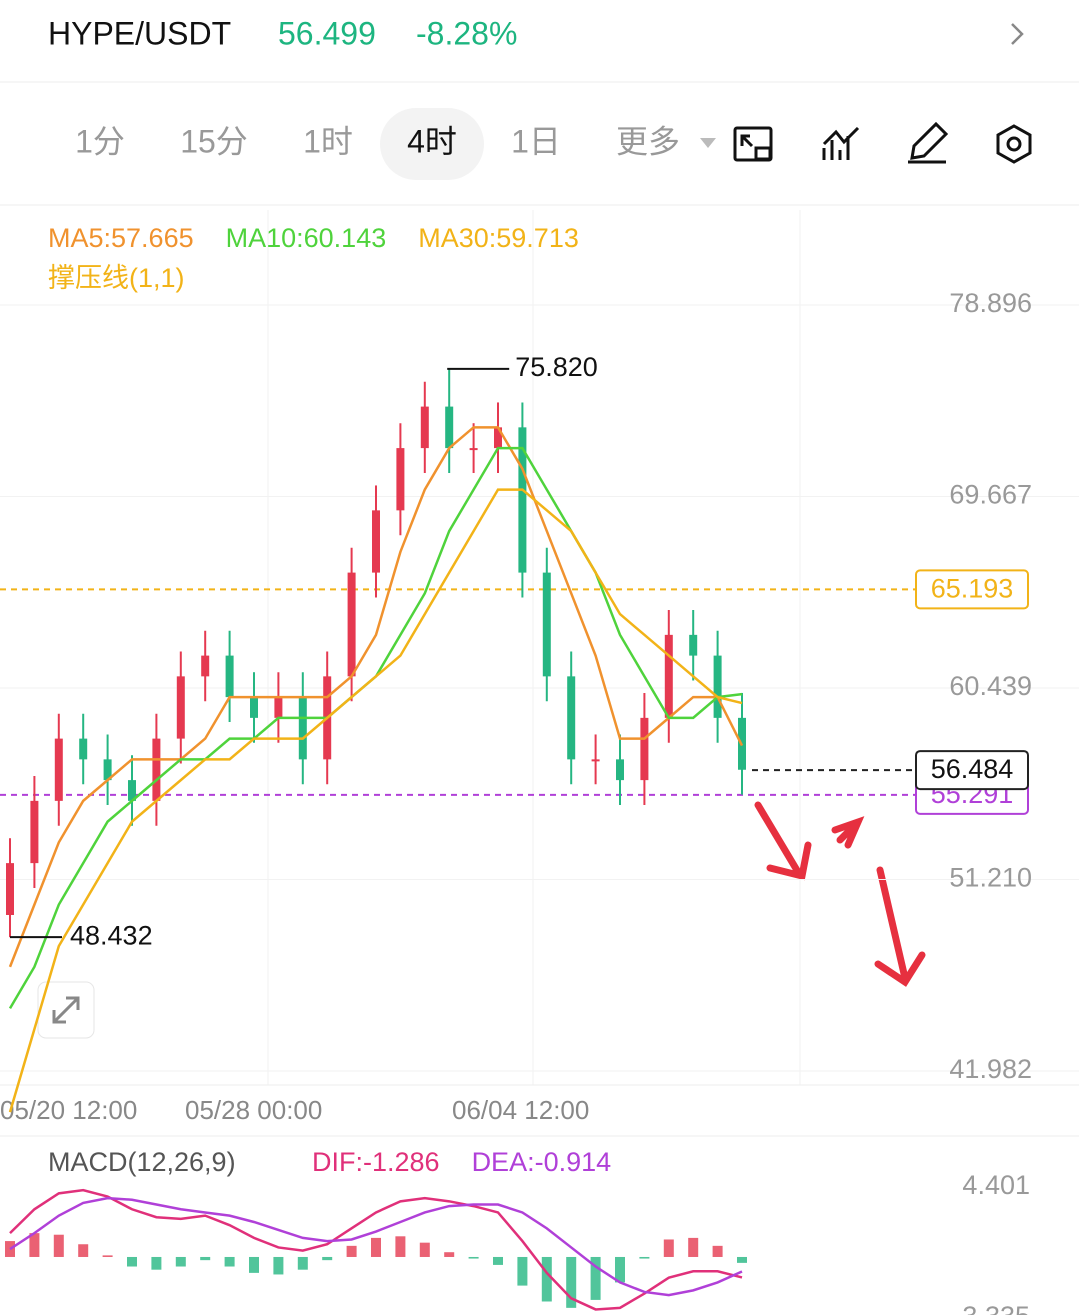 The image size is (1079, 1315). I want to click on y-tick-label: 51.210, so click(990, 878).